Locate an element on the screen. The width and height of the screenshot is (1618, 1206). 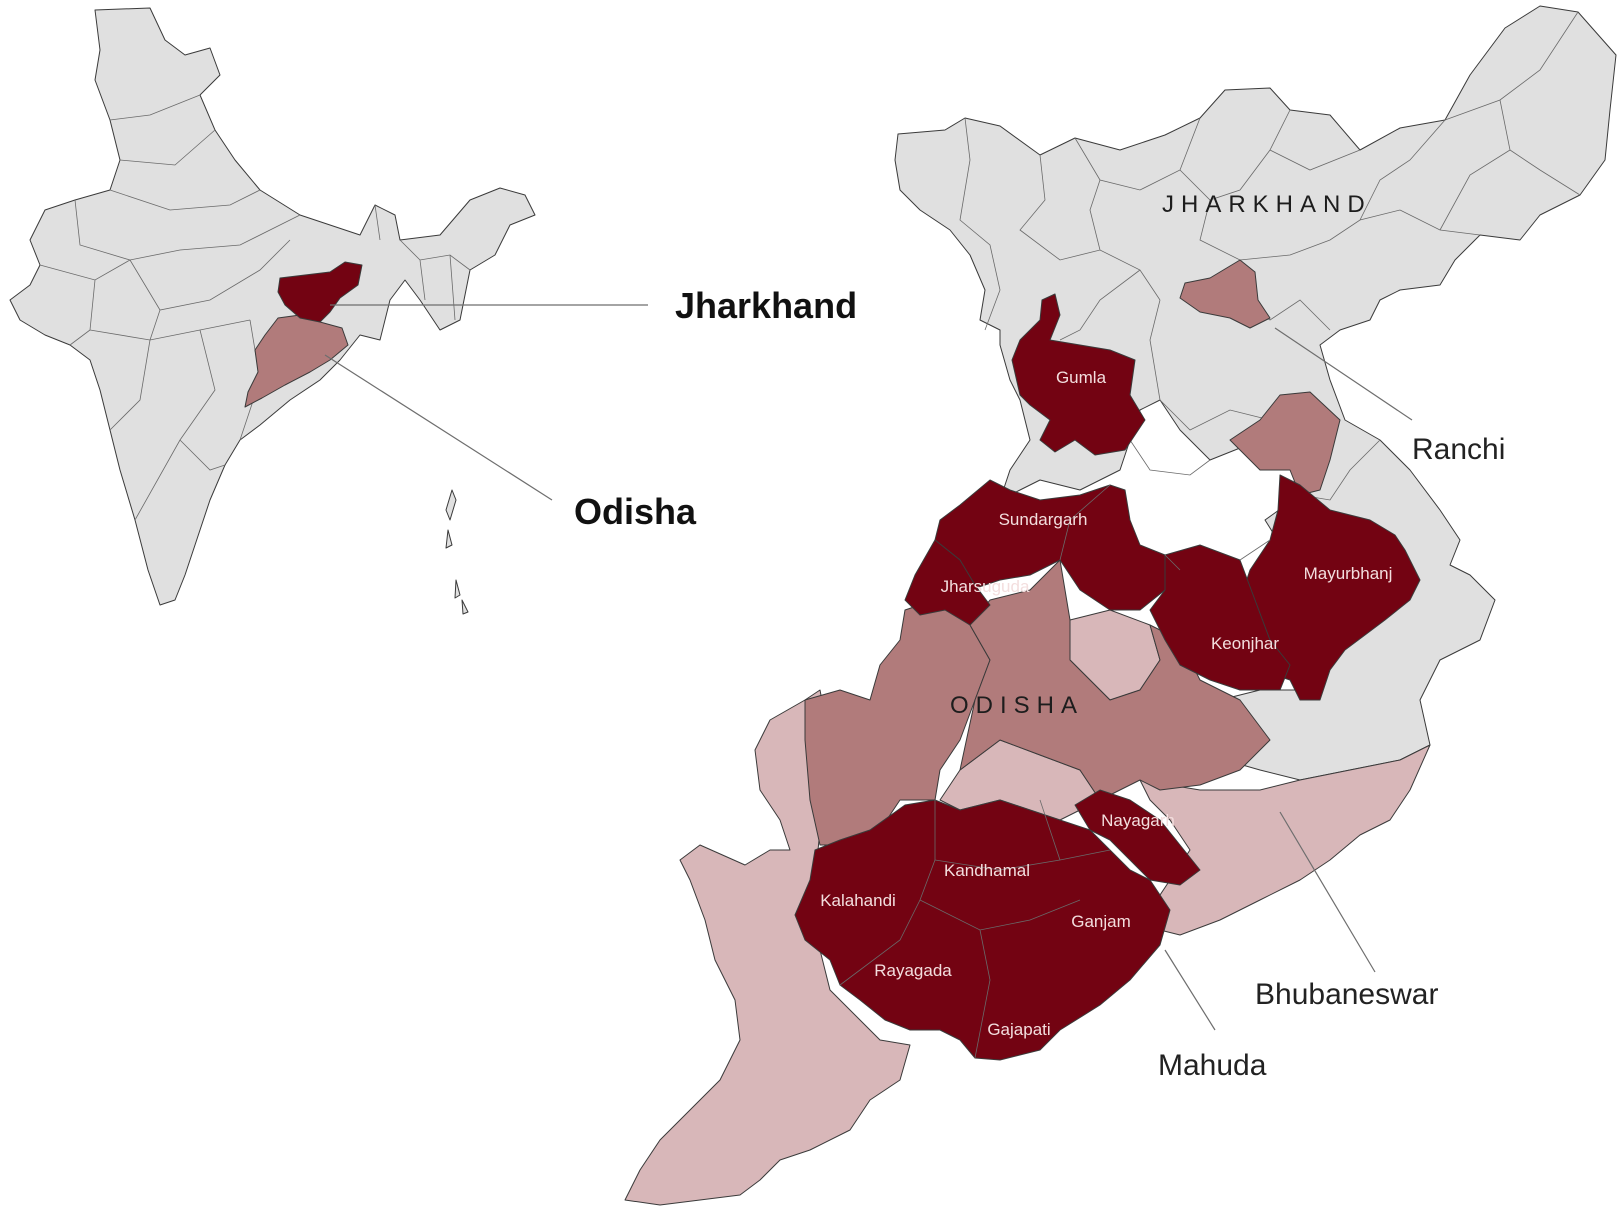
mahuda-leader-line is located at coordinates (1190, 990).